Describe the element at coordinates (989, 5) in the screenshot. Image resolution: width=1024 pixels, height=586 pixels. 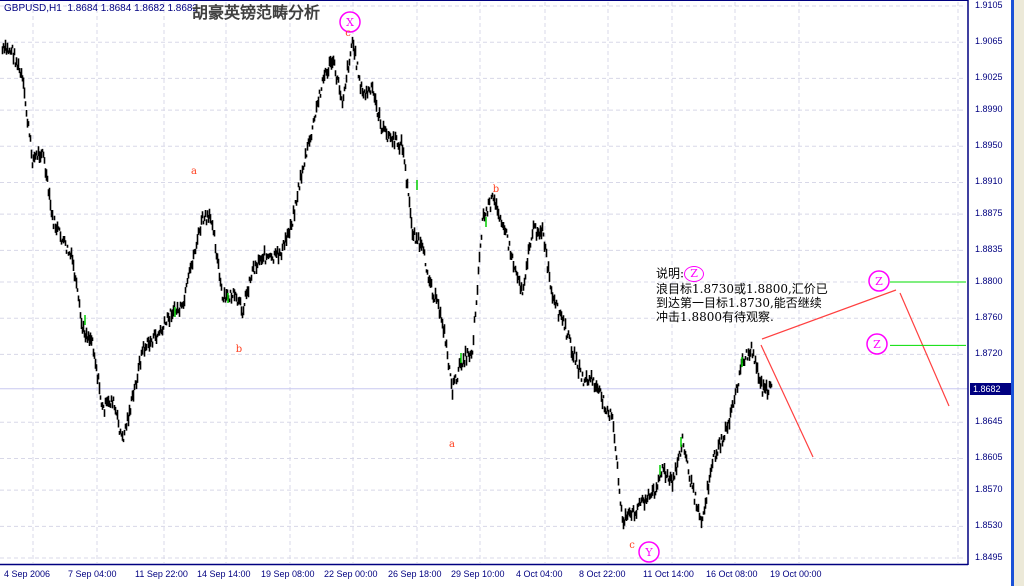
I see `y-tick-label: 1.9105` at that location.